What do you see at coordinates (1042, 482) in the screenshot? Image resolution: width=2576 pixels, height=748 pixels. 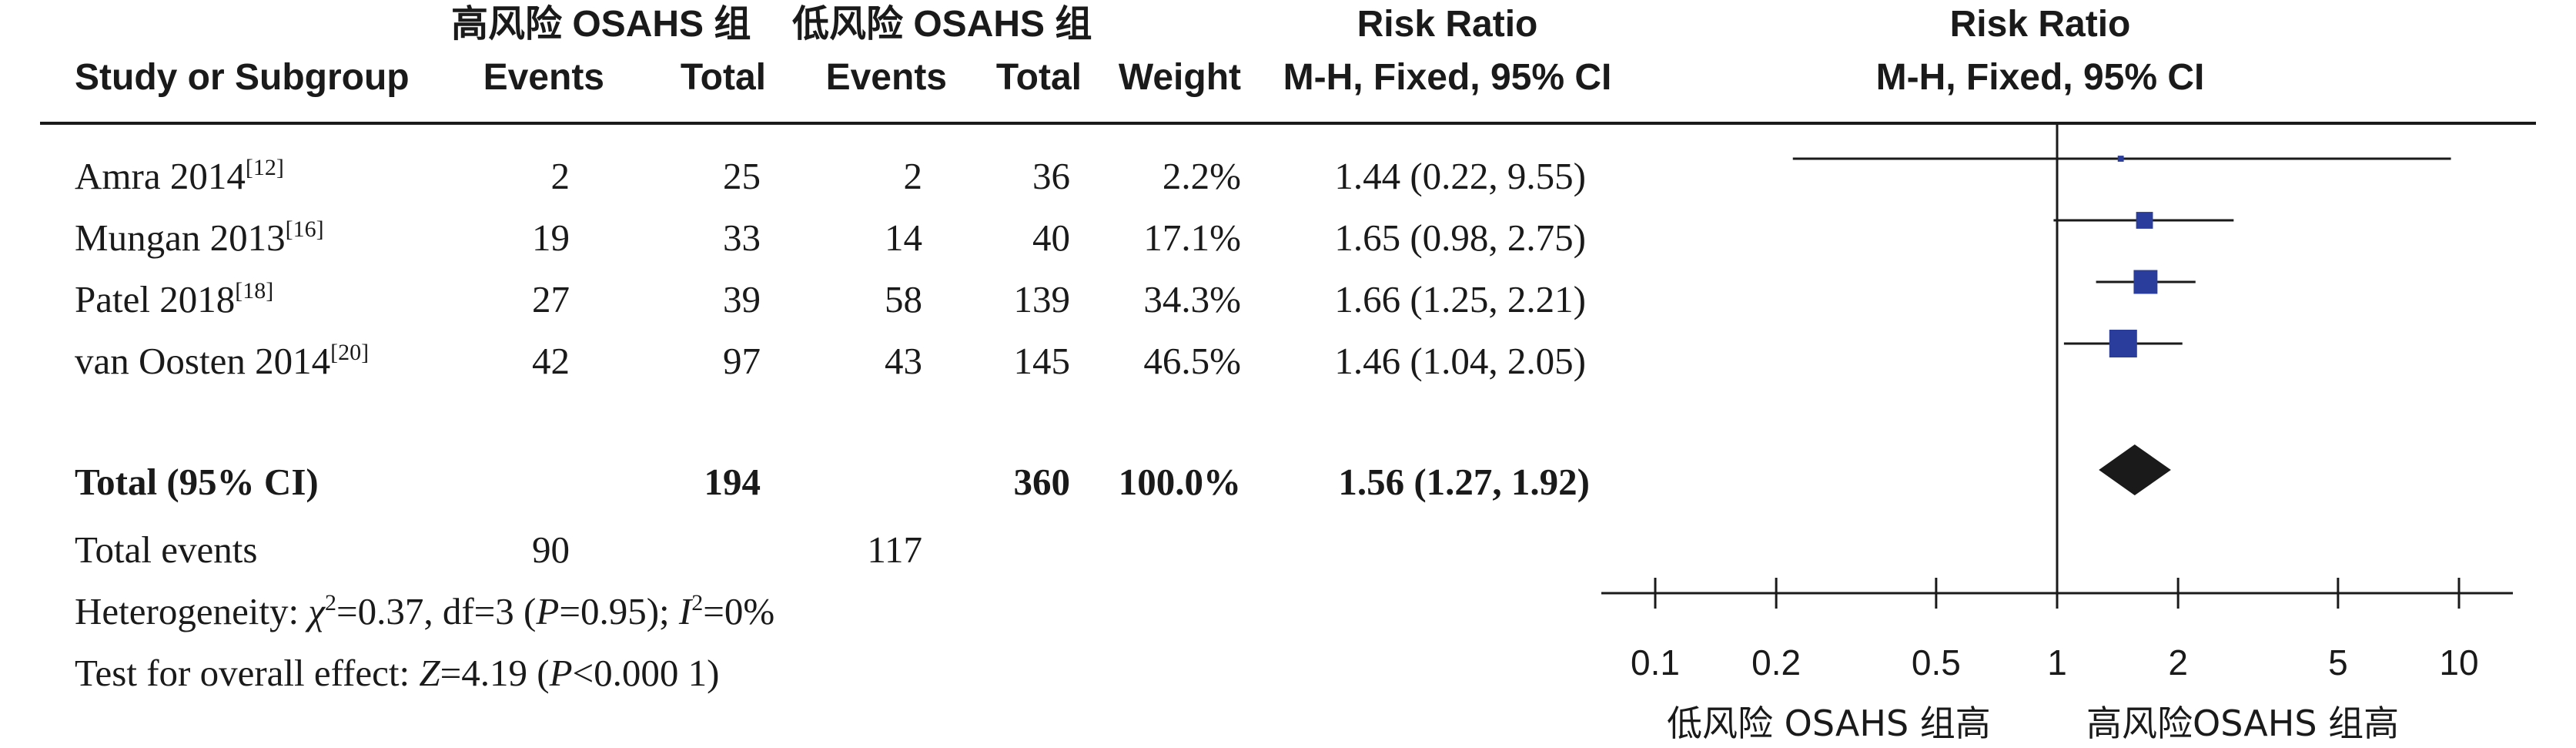 I see `total-low: 360` at bounding box center [1042, 482].